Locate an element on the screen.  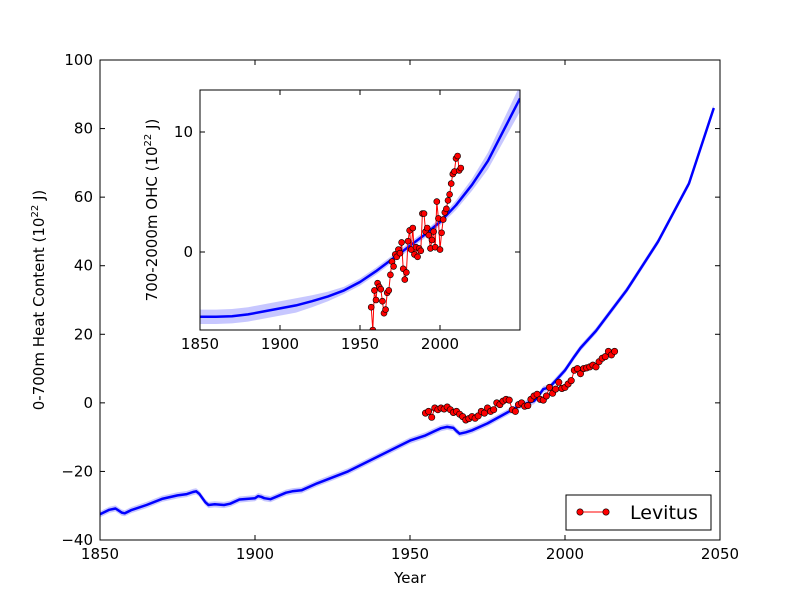
main-y-axis-label: 0-700m Heat Content (1022 J) is located at coordinates (39, 300).